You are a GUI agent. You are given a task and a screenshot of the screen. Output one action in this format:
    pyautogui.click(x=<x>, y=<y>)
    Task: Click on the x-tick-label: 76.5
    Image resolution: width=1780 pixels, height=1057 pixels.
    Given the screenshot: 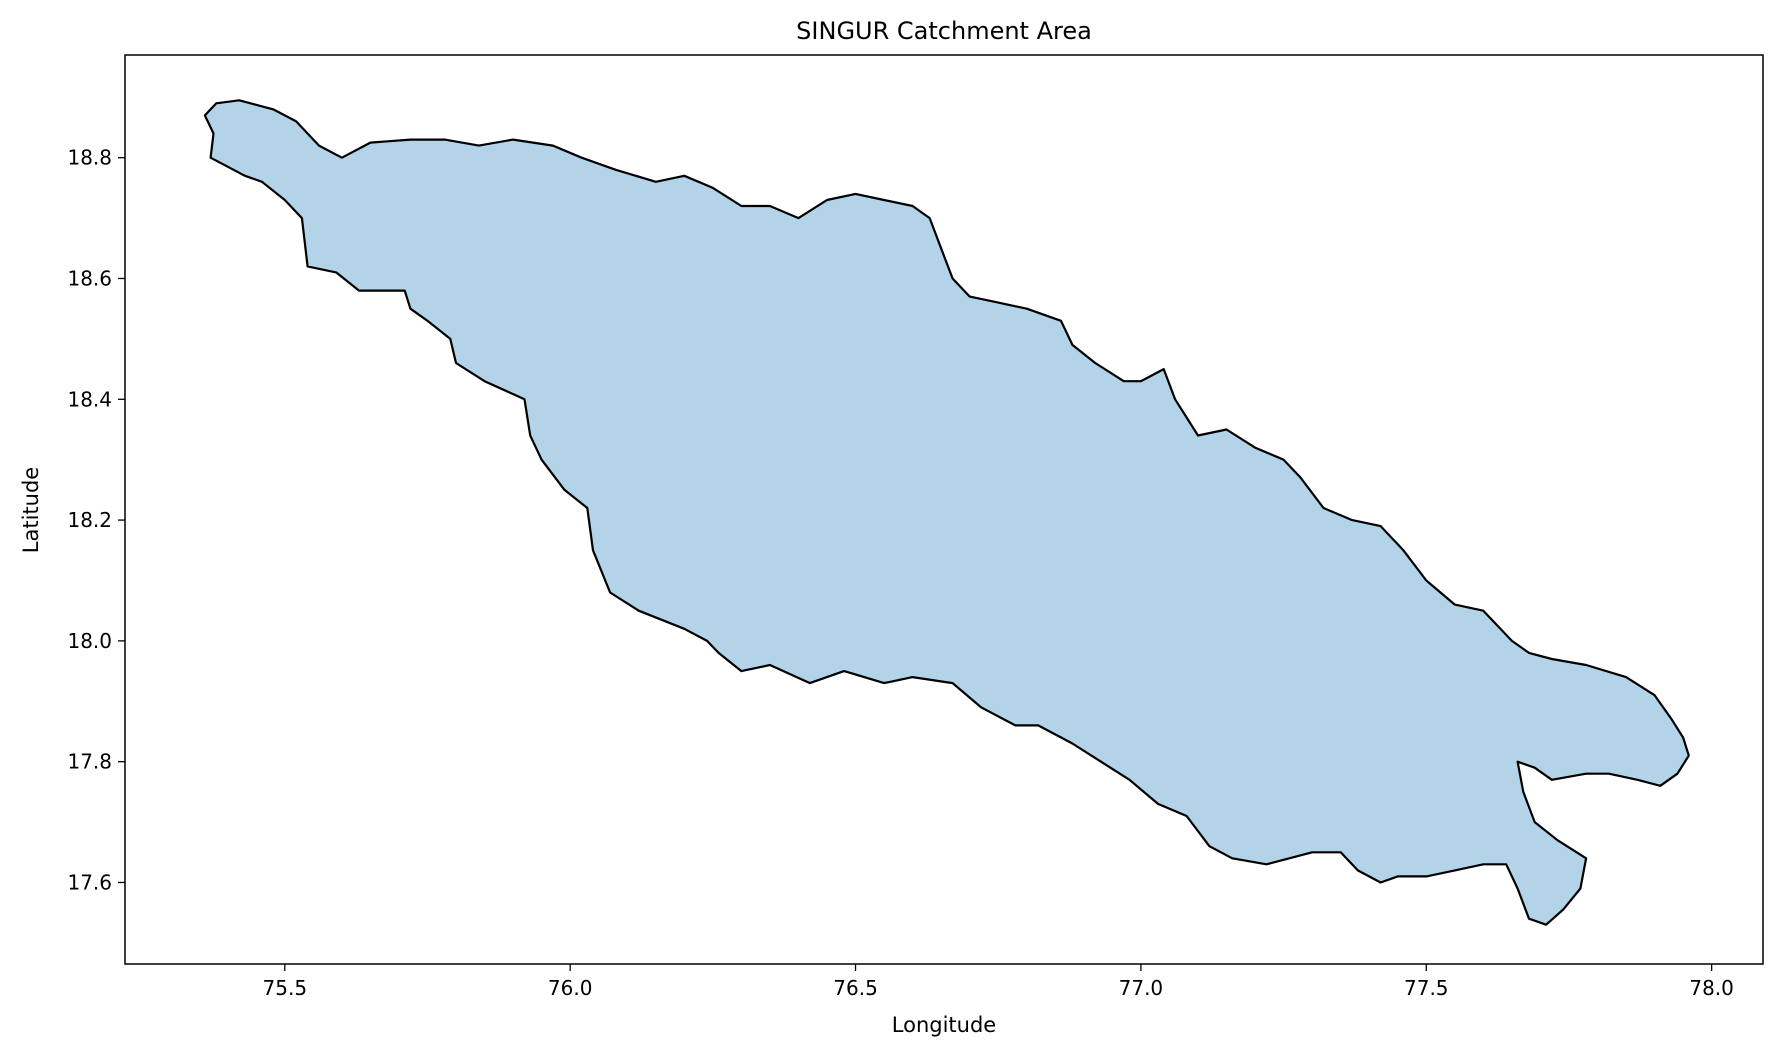 What is the action you would take?
    pyautogui.click(x=855, y=988)
    